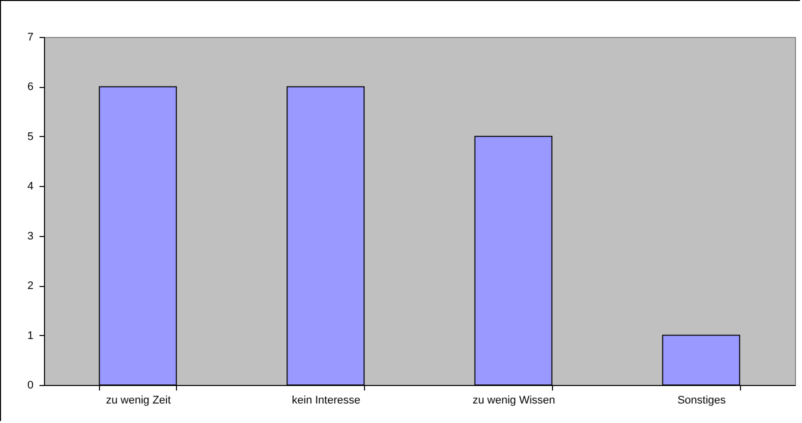 The width and height of the screenshot is (802, 423). What do you see at coordinates (30, 386) in the screenshot?
I see `y-tick-label: 0` at bounding box center [30, 386].